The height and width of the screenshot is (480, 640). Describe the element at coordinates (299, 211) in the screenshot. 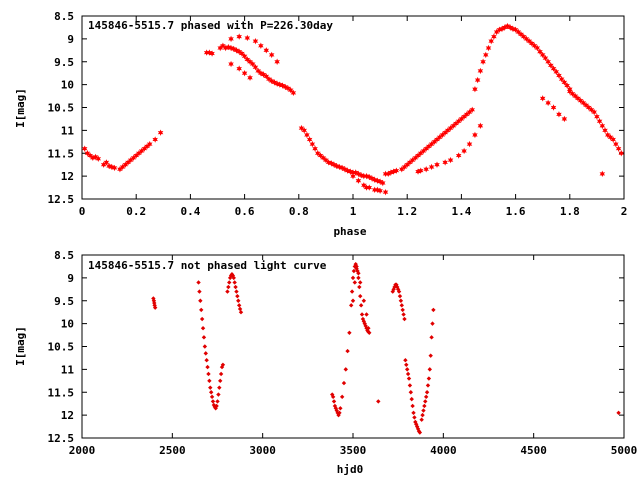

I see `phased-x-tick-label: 0.8` at that location.